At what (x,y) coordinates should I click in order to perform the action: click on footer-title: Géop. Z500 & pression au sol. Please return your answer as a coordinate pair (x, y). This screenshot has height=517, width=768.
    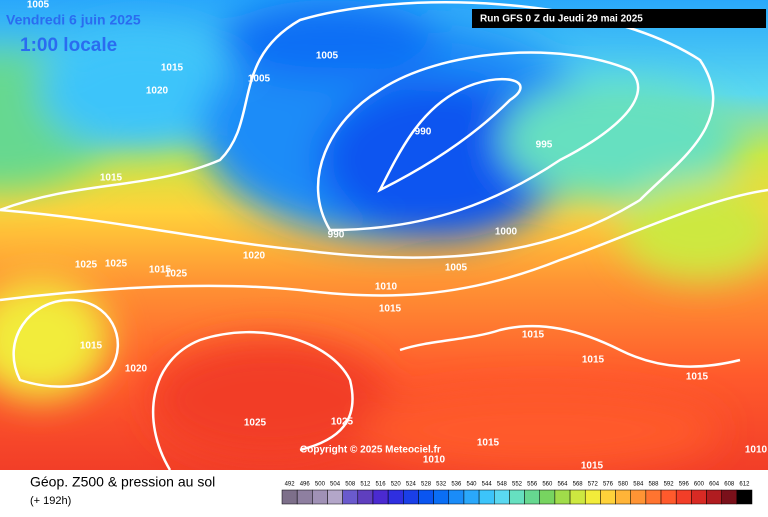
    Looking at the image, I should click on (122, 482).